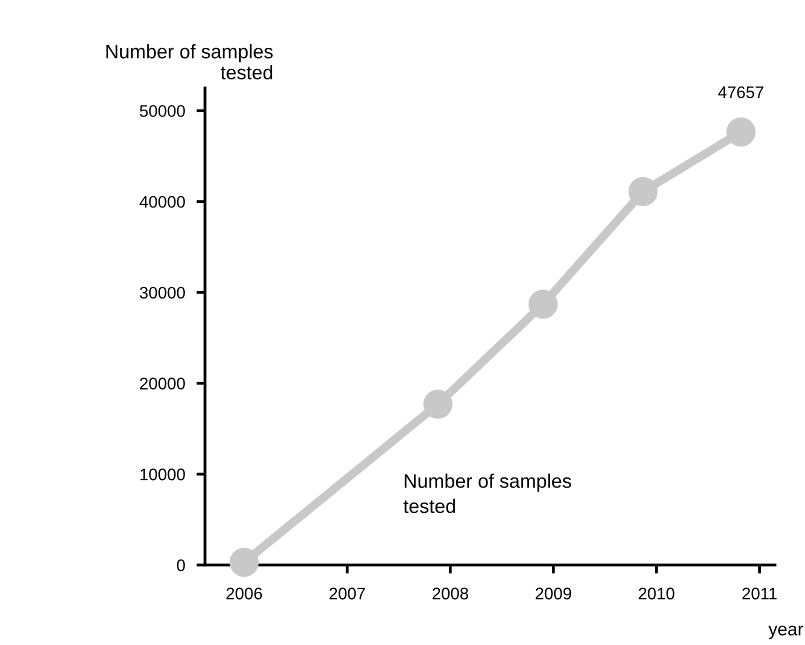 The height and width of the screenshot is (645, 805). Describe the element at coordinates (786, 633) in the screenshot. I see `x-axis-title: year` at that location.